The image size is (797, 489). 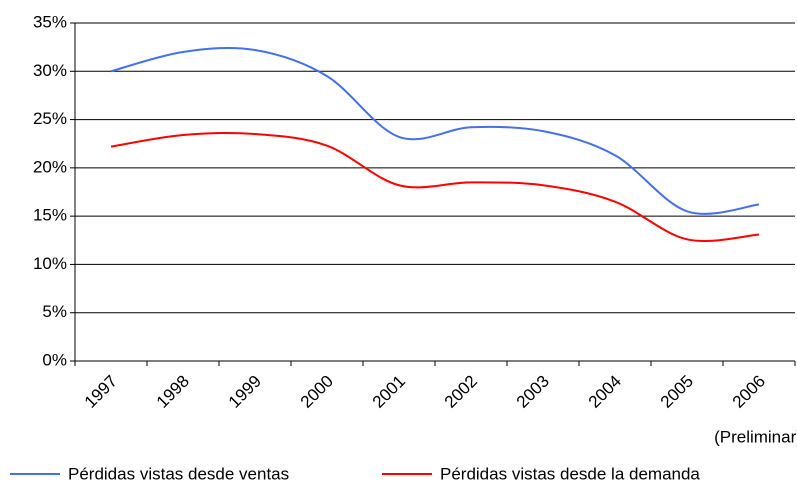 I want to click on legend-label: Pérdidas vistas desde ventas, so click(x=178, y=473).